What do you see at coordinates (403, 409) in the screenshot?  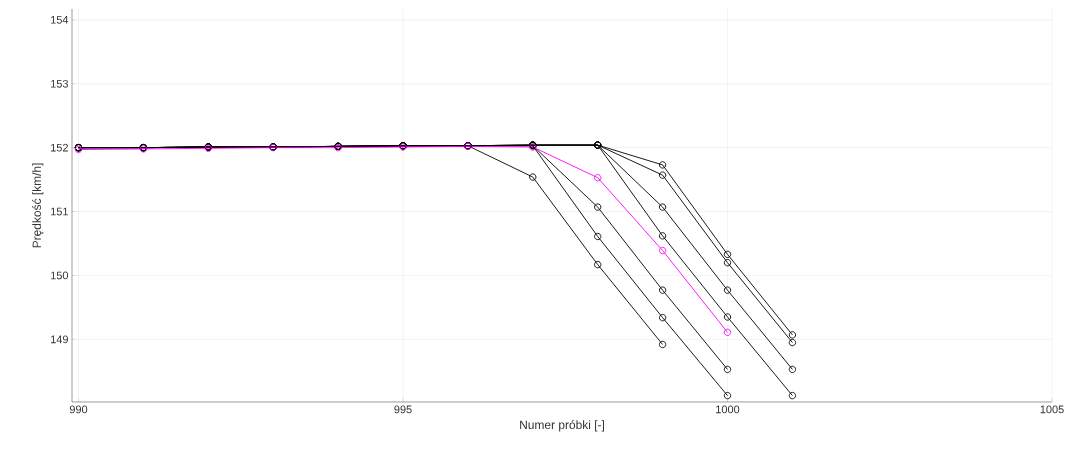 I see `x-tick-label: 995` at bounding box center [403, 409].